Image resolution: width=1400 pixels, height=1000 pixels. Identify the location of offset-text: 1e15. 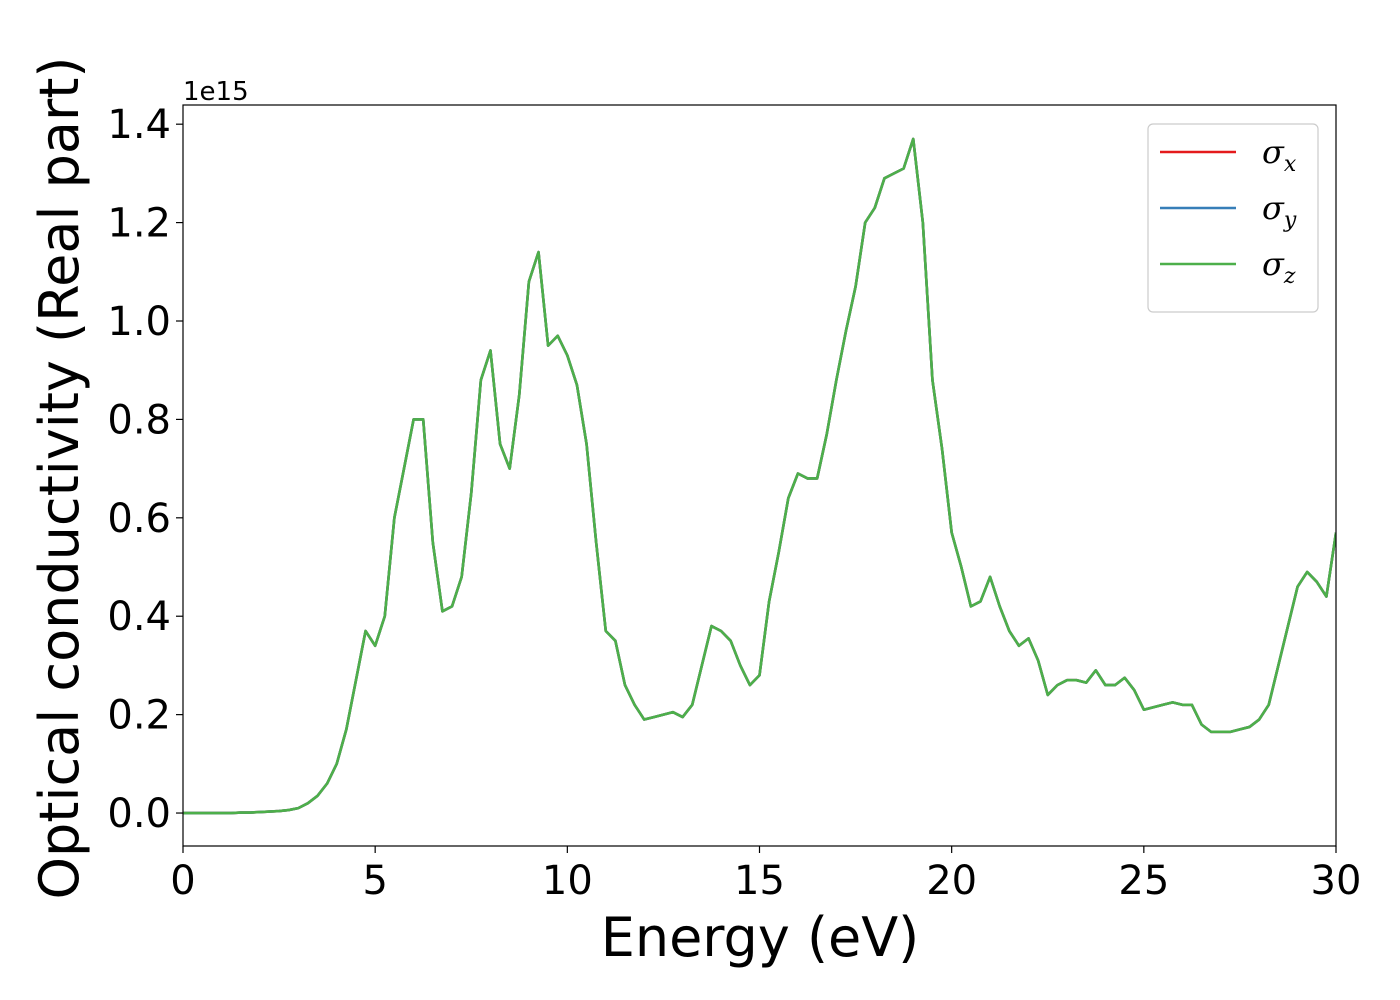
(216, 92).